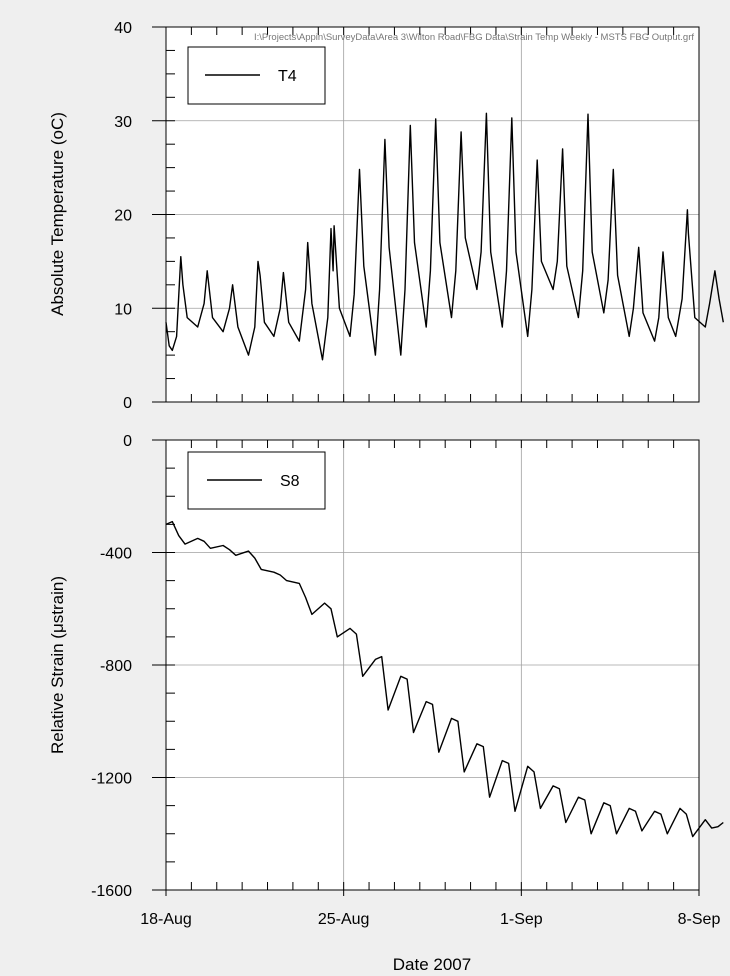 This screenshot has width=730, height=976. Describe the element at coordinates (111, 779) in the screenshot. I see `y-tick-label: -1200` at that location.